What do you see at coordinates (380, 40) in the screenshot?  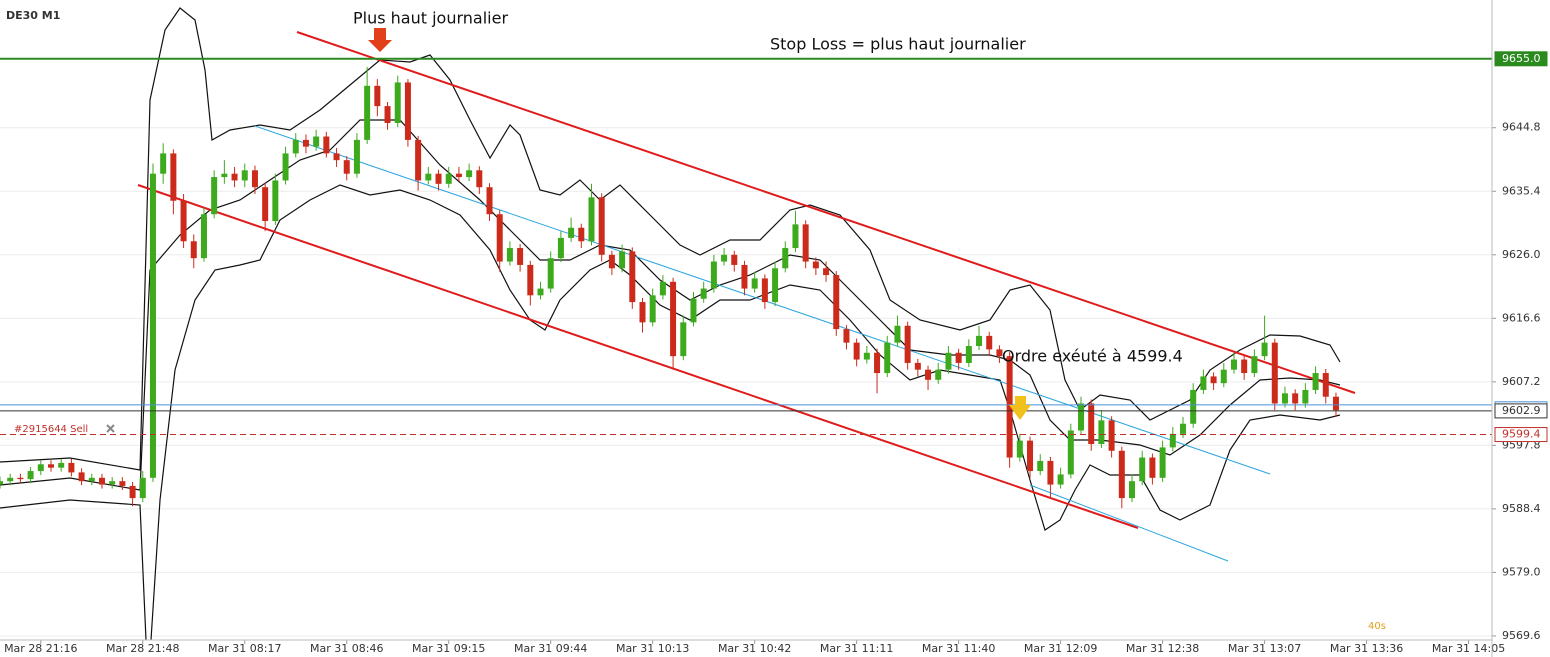 I see `arrow-high` at bounding box center [380, 40].